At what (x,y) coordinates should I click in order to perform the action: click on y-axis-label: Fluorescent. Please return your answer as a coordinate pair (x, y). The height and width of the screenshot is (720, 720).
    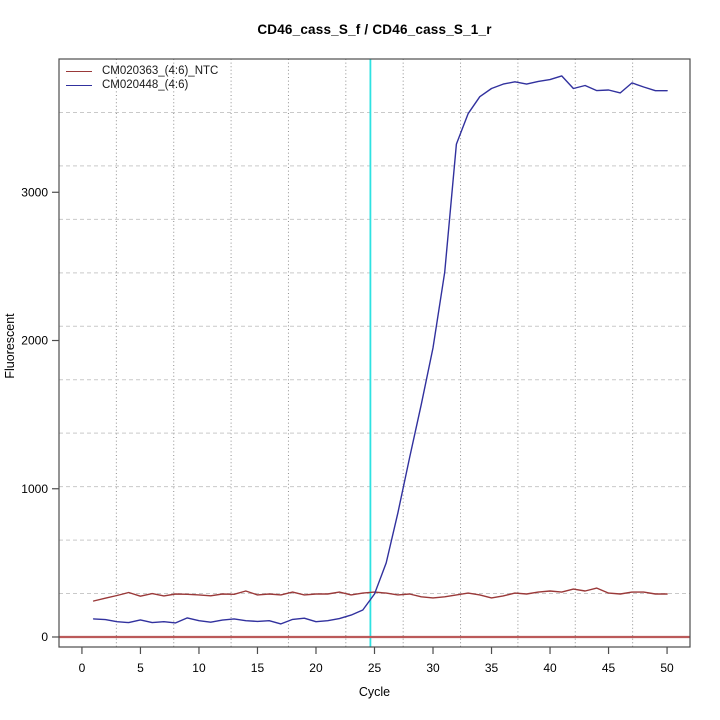
    Looking at the image, I should click on (10, 346).